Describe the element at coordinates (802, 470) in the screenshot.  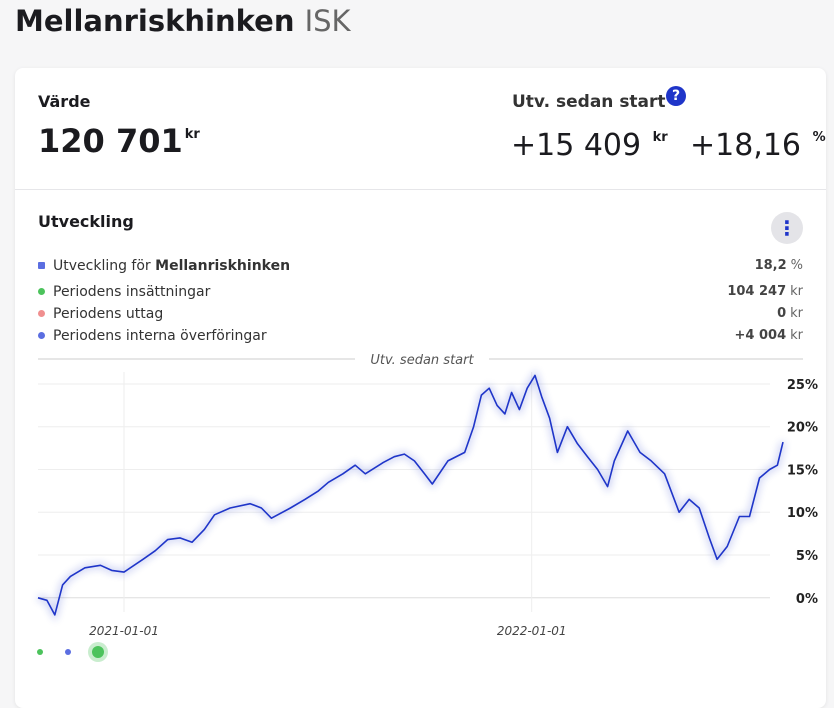
I see `y-tick-label: 15%` at that location.